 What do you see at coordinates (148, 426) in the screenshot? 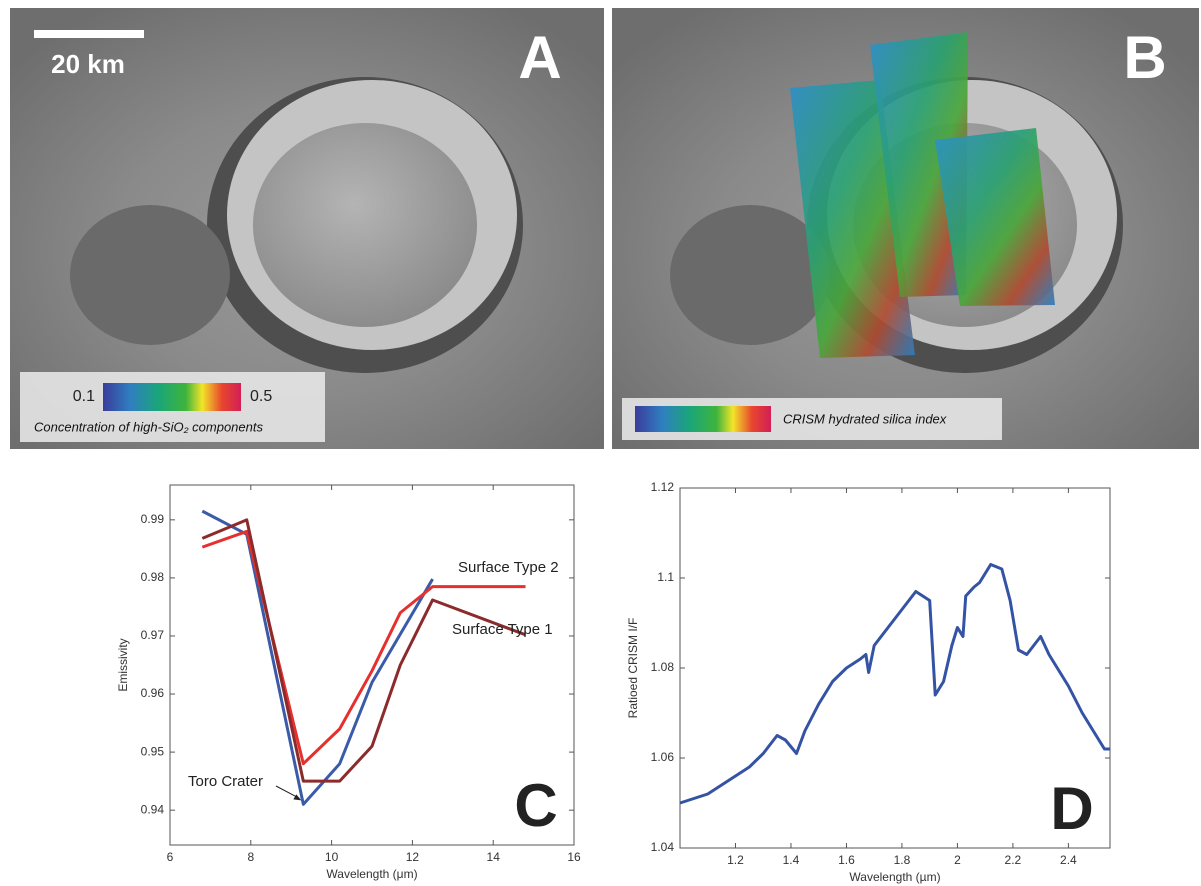
I see `legend-caption: Concentration of high-SiO₂ components` at bounding box center [148, 426].